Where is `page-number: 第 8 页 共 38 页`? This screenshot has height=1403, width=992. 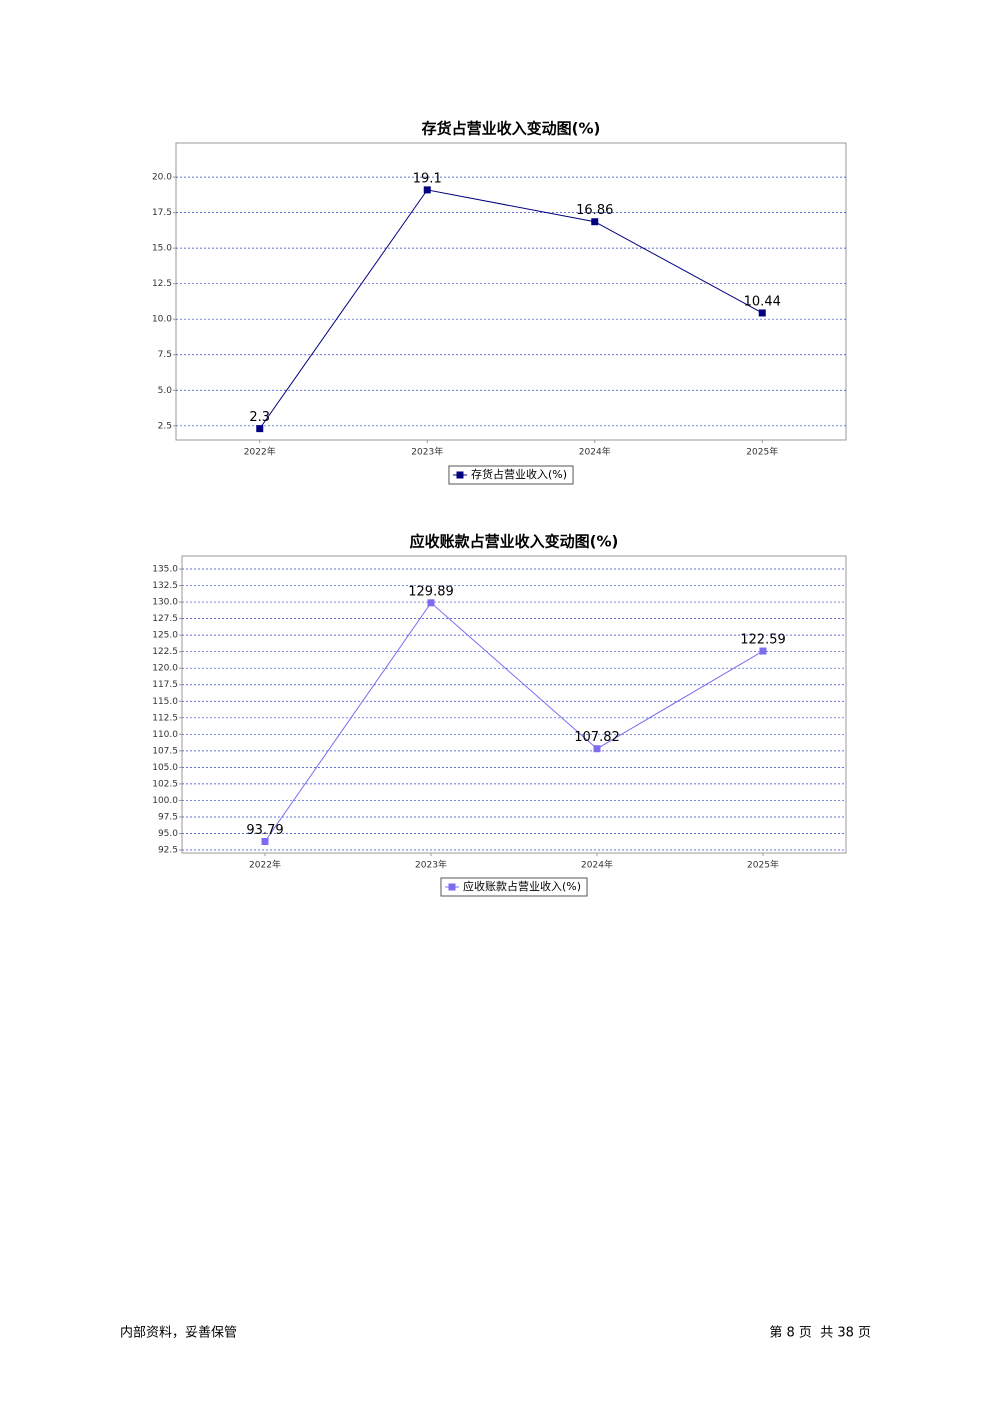 page-number: 第 8 页 共 38 页 is located at coordinates (820, 1333).